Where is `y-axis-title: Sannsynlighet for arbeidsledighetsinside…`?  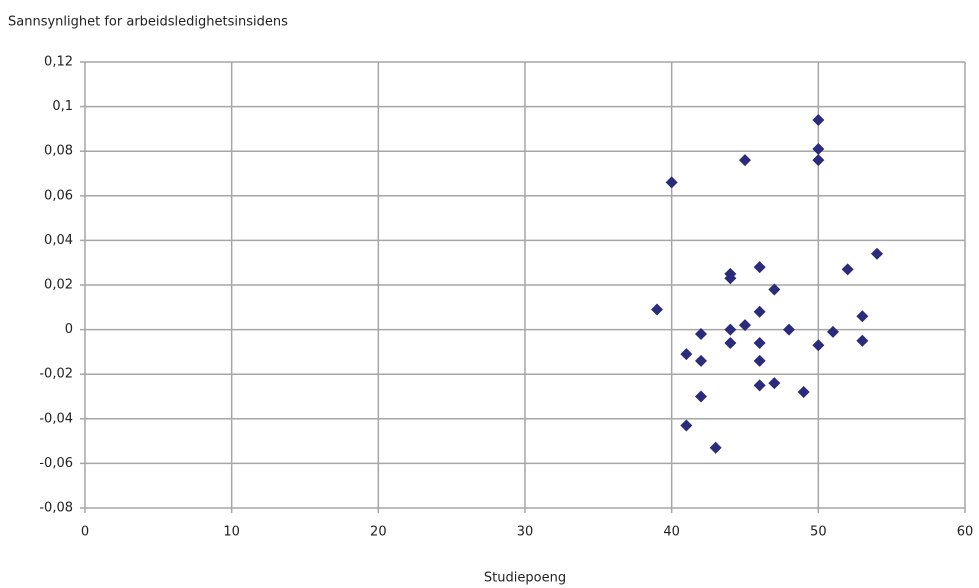 y-axis-title: Sannsynlighet for arbeidsledighetsinside… is located at coordinates (148, 22).